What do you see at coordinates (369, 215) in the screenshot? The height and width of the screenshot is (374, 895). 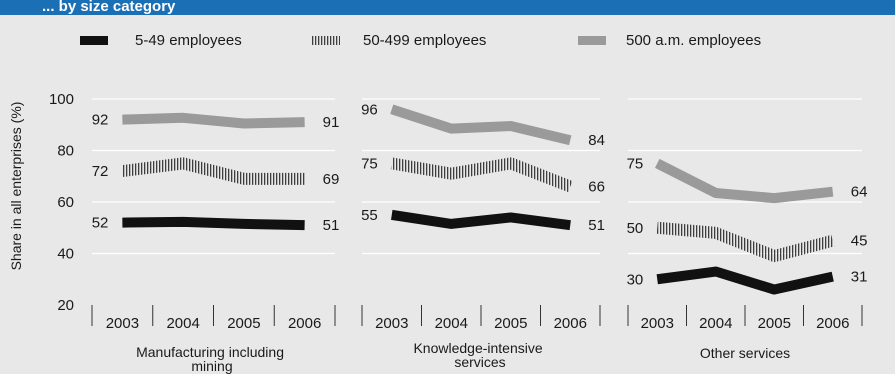 I see `data-label-start: 55` at bounding box center [369, 215].